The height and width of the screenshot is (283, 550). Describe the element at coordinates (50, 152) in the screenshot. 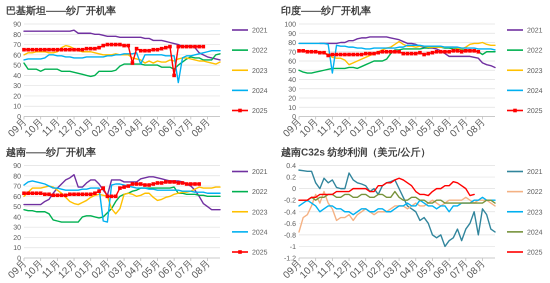

I see `chart-title: 越南——纱厂开机率` at that location.